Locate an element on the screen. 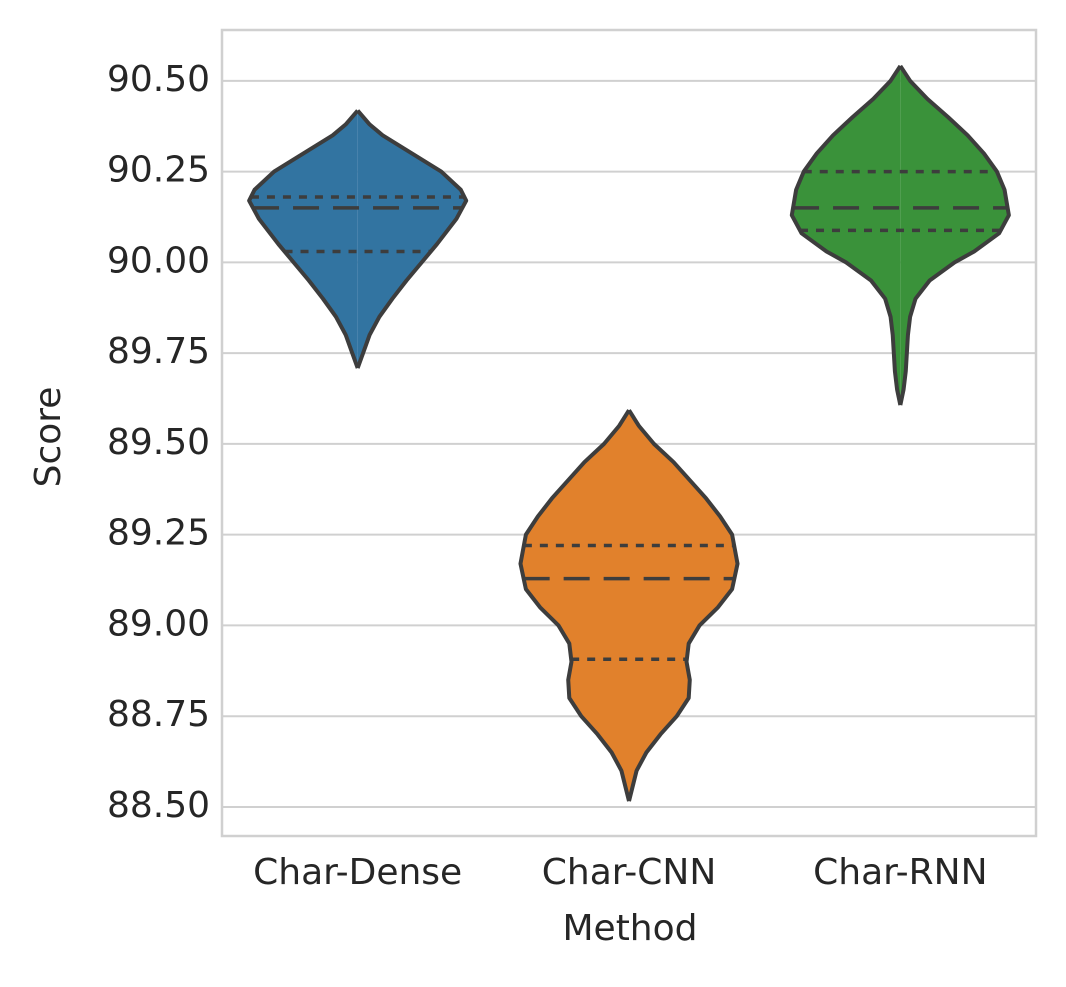  y-tick-label: 90.00 is located at coordinates (158, 260).